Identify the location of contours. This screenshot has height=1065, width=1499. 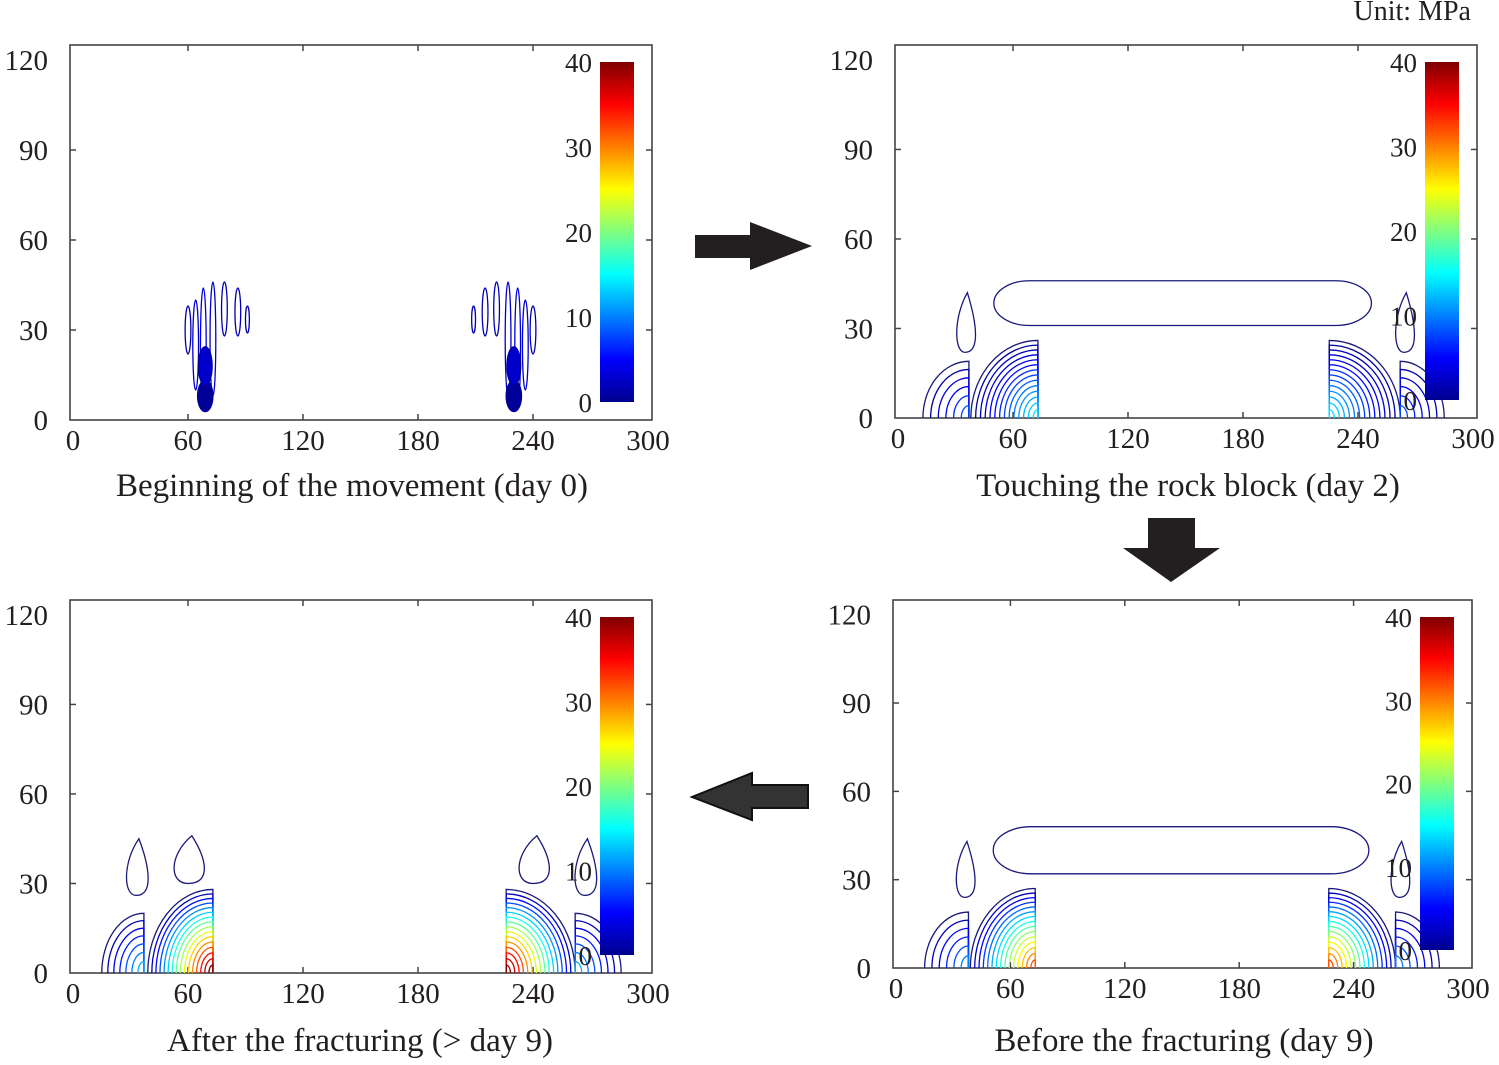
(360, 347).